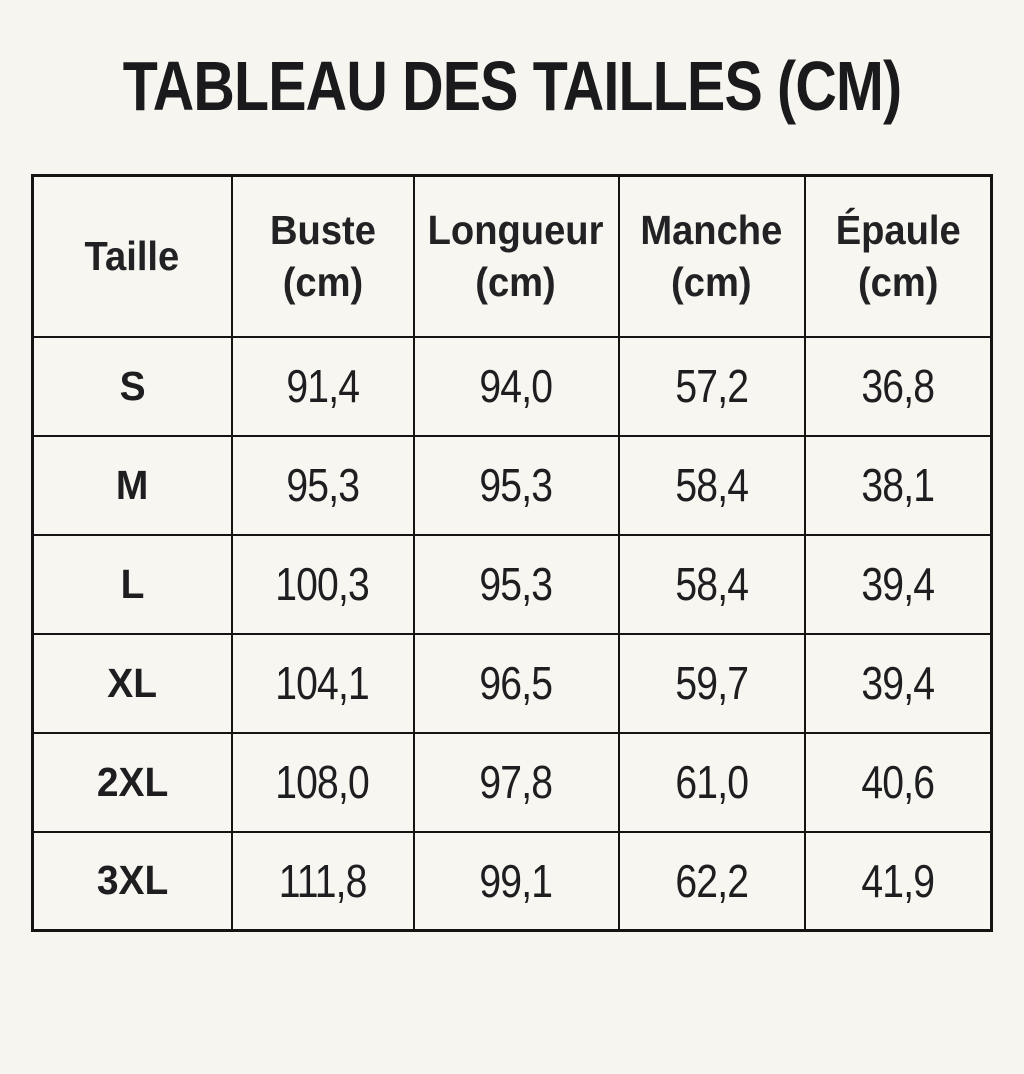  I want to click on size-label-cell: 2XL, so click(132, 782).